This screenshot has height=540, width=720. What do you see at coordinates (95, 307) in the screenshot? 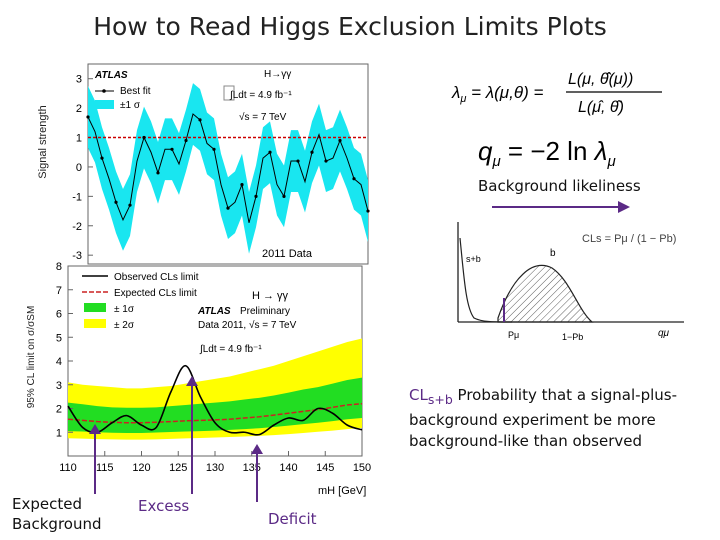
I see `legend-1sigma-swatch` at bounding box center [95, 307].